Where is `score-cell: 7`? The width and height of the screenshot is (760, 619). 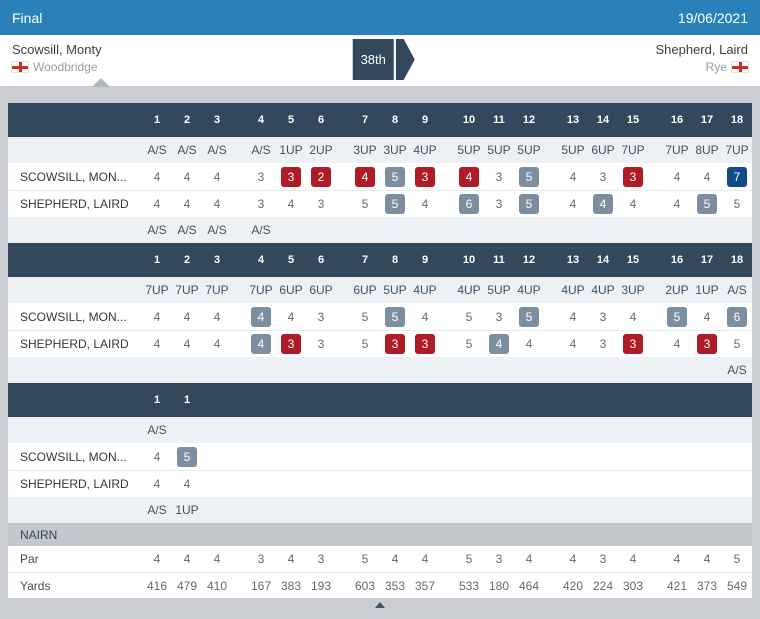 score-cell: 7 is located at coordinates (737, 176).